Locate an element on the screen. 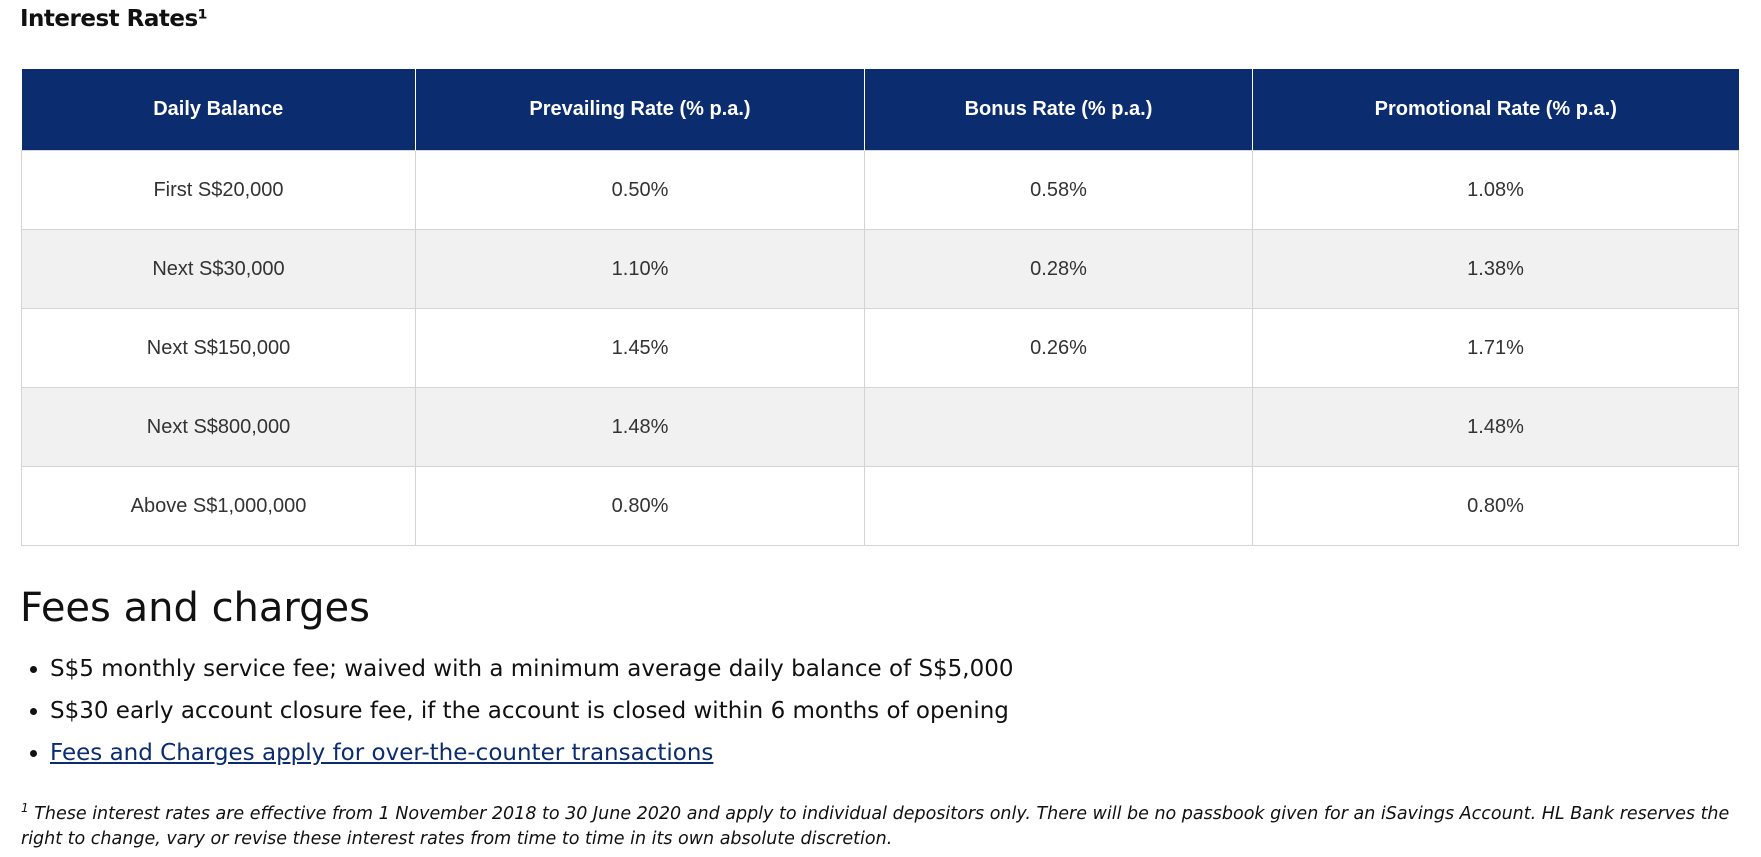  table-cell: Next S$30,000 is located at coordinates (218, 269).